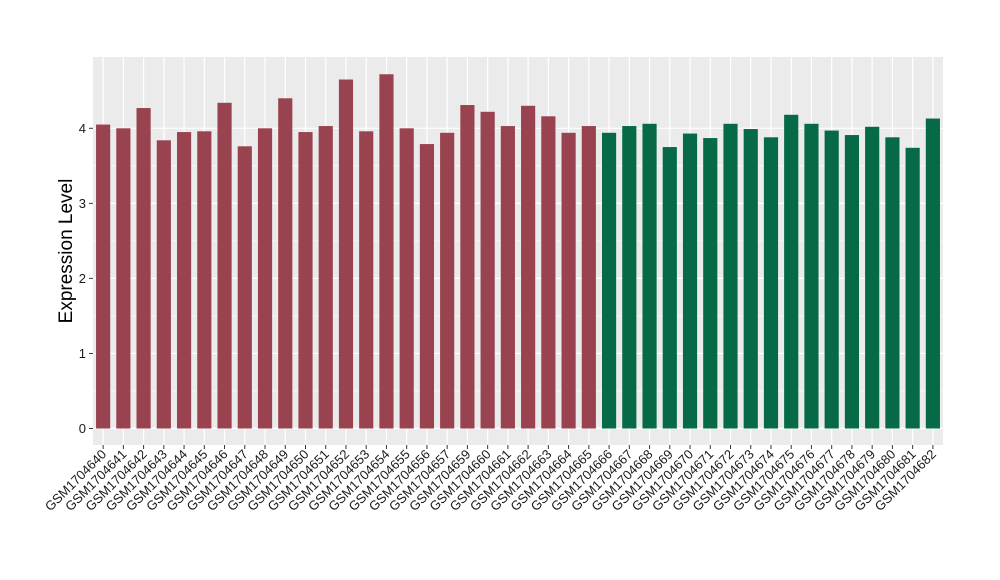 This screenshot has width=1000, height=580. I want to click on y-tick-label: 1, so click(82, 353).